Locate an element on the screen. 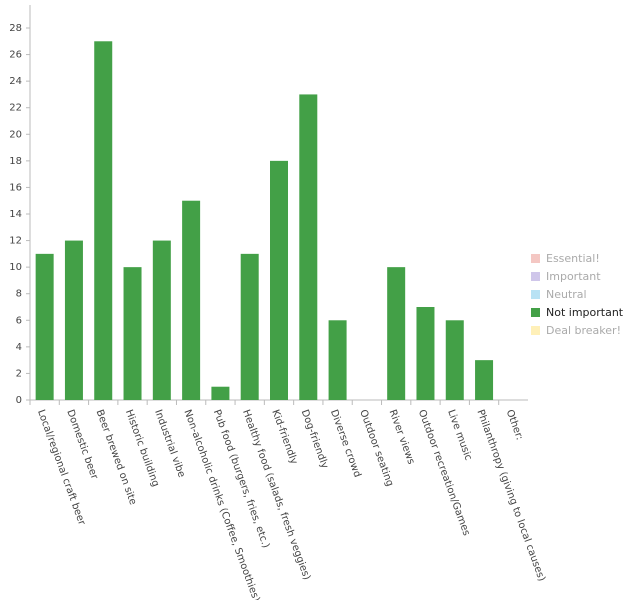 This screenshot has width=630, height=604. x-tick-label: Philanthropy (giving to local causes) is located at coordinates (510, 495).